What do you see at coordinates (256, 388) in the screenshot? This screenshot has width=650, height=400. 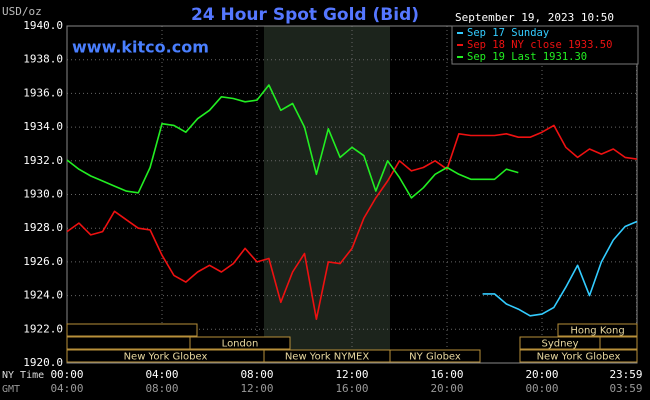 I see `x2-tick-label: 12:00` at bounding box center [256, 388].